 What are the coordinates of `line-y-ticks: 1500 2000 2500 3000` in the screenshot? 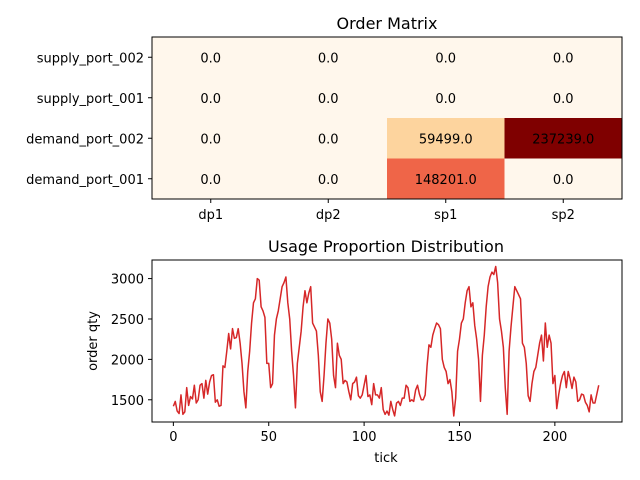 It's located at (131, 341).